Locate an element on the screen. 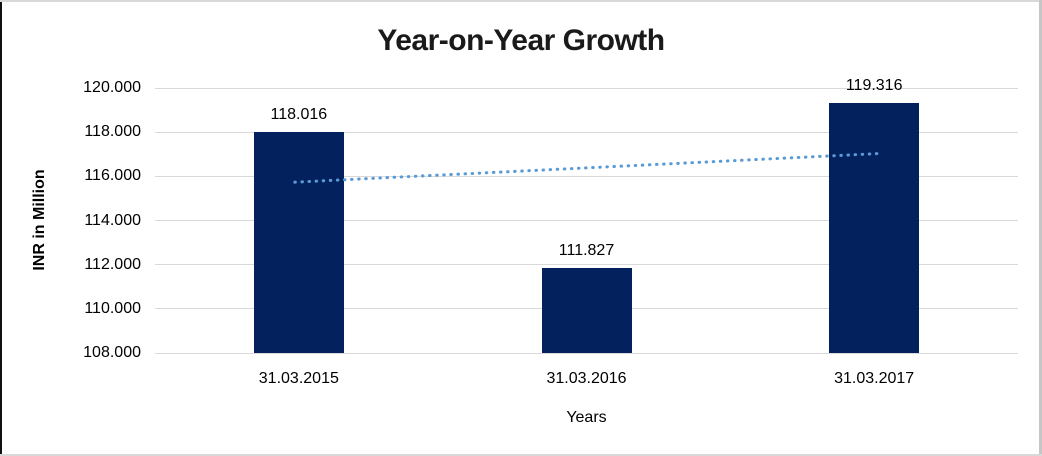 Image resolution: width=1042 pixels, height=456 pixels. bar-31.03.2017 is located at coordinates (874, 228).